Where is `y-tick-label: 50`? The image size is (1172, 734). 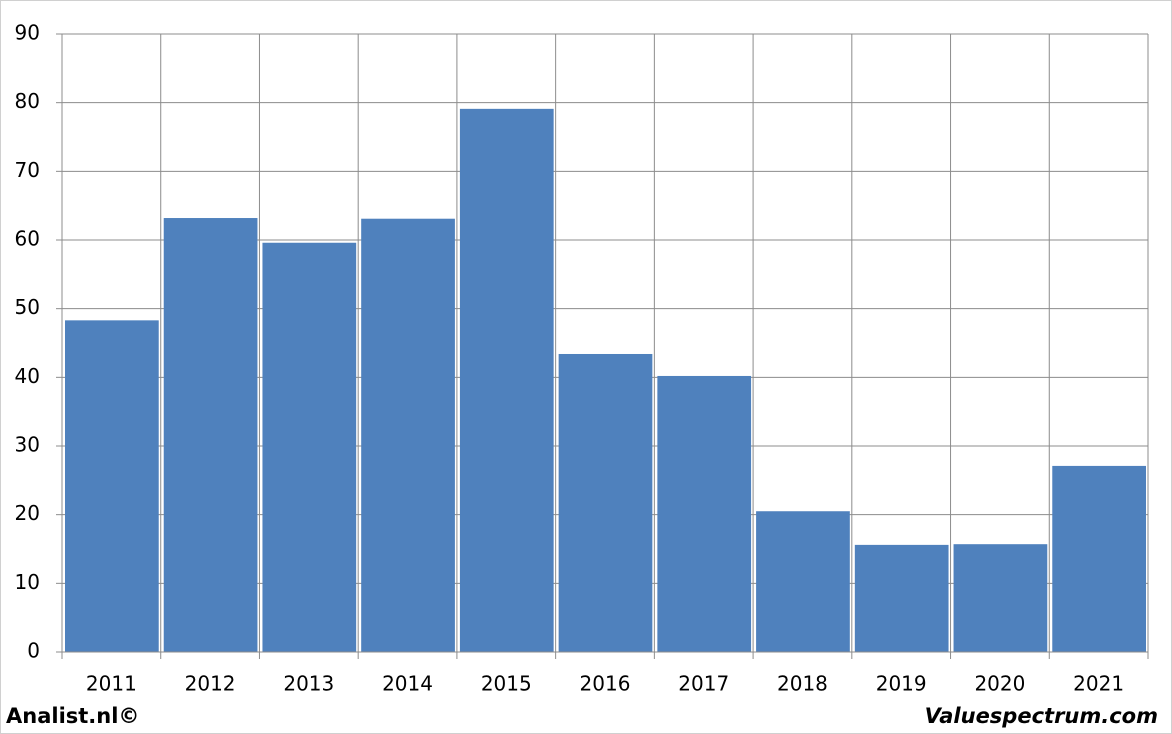
y-tick-label: 50 is located at coordinates (27, 307).